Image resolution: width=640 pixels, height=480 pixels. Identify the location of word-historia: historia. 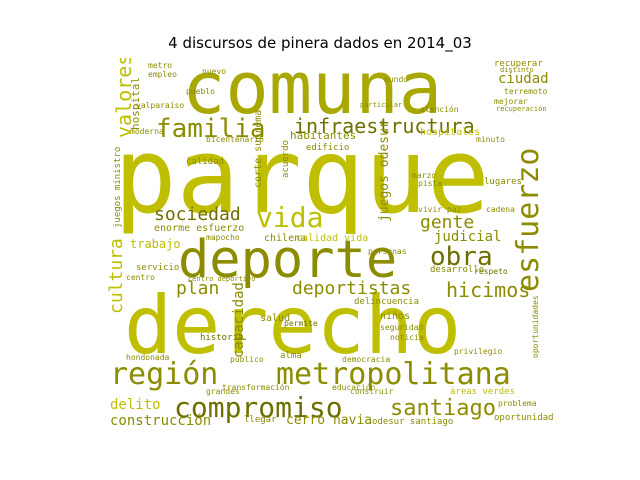
(222, 338).